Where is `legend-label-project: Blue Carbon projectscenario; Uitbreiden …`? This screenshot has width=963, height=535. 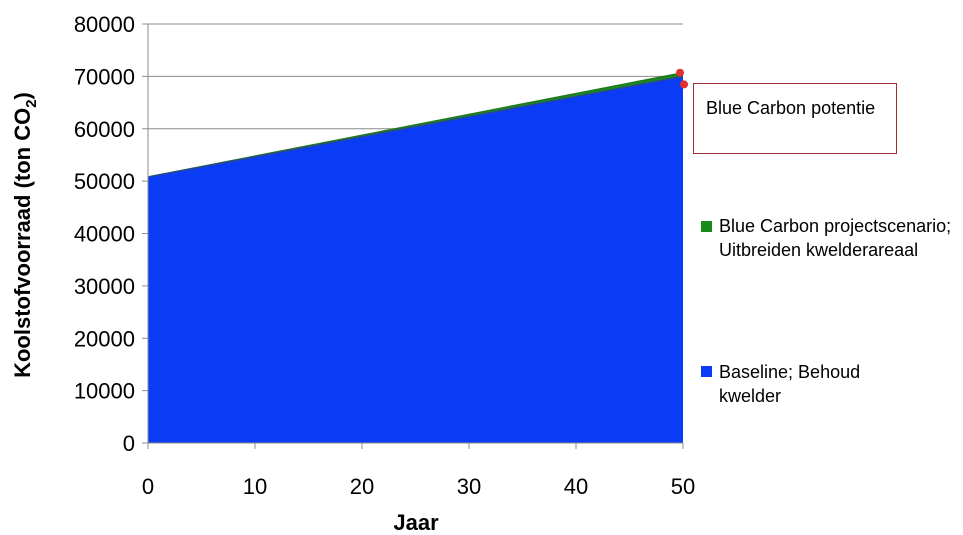 legend-label-project: Blue Carbon projectscenario; Uitbreiden … is located at coordinates (835, 238).